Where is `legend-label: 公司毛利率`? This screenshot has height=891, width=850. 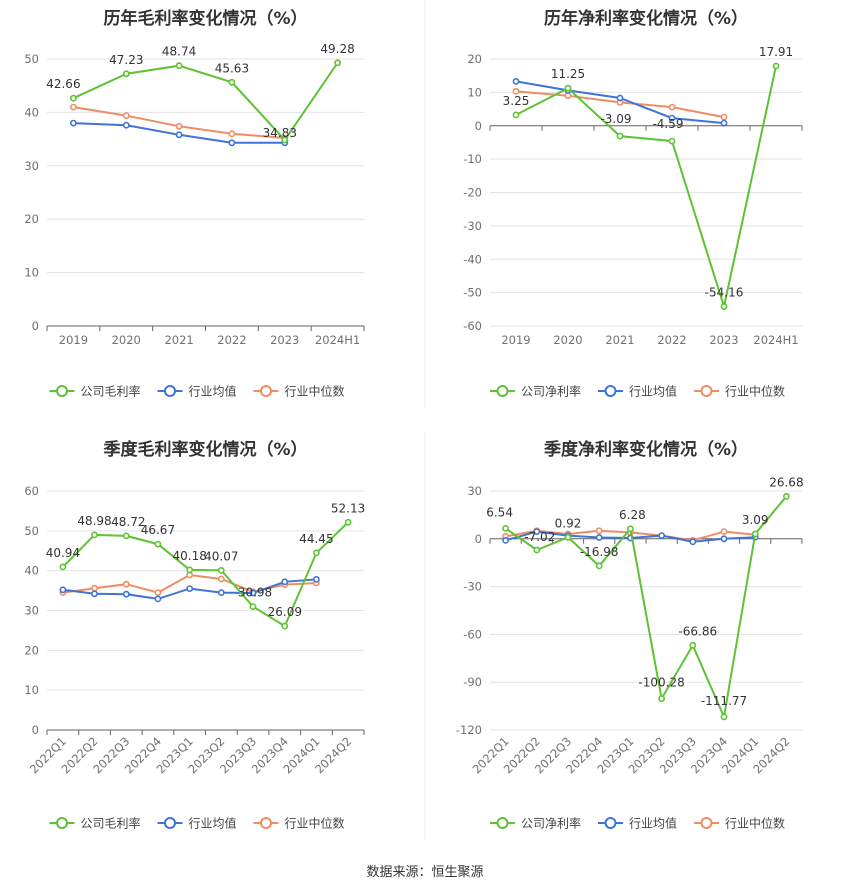
legend-label: 公司毛利率 is located at coordinates (111, 391).